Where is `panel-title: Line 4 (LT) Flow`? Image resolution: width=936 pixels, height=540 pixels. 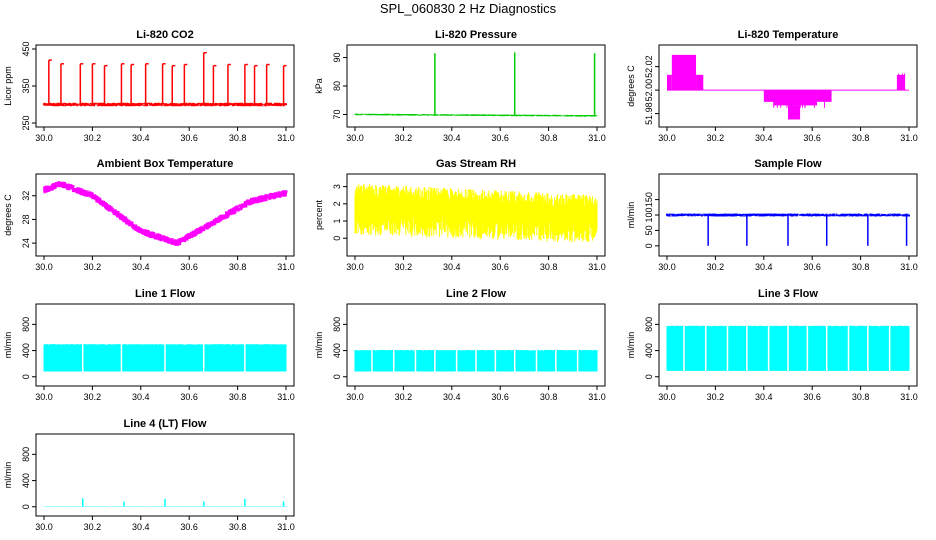
panel-title: Line 4 (LT) Flow is located at coordinates (165, 424).